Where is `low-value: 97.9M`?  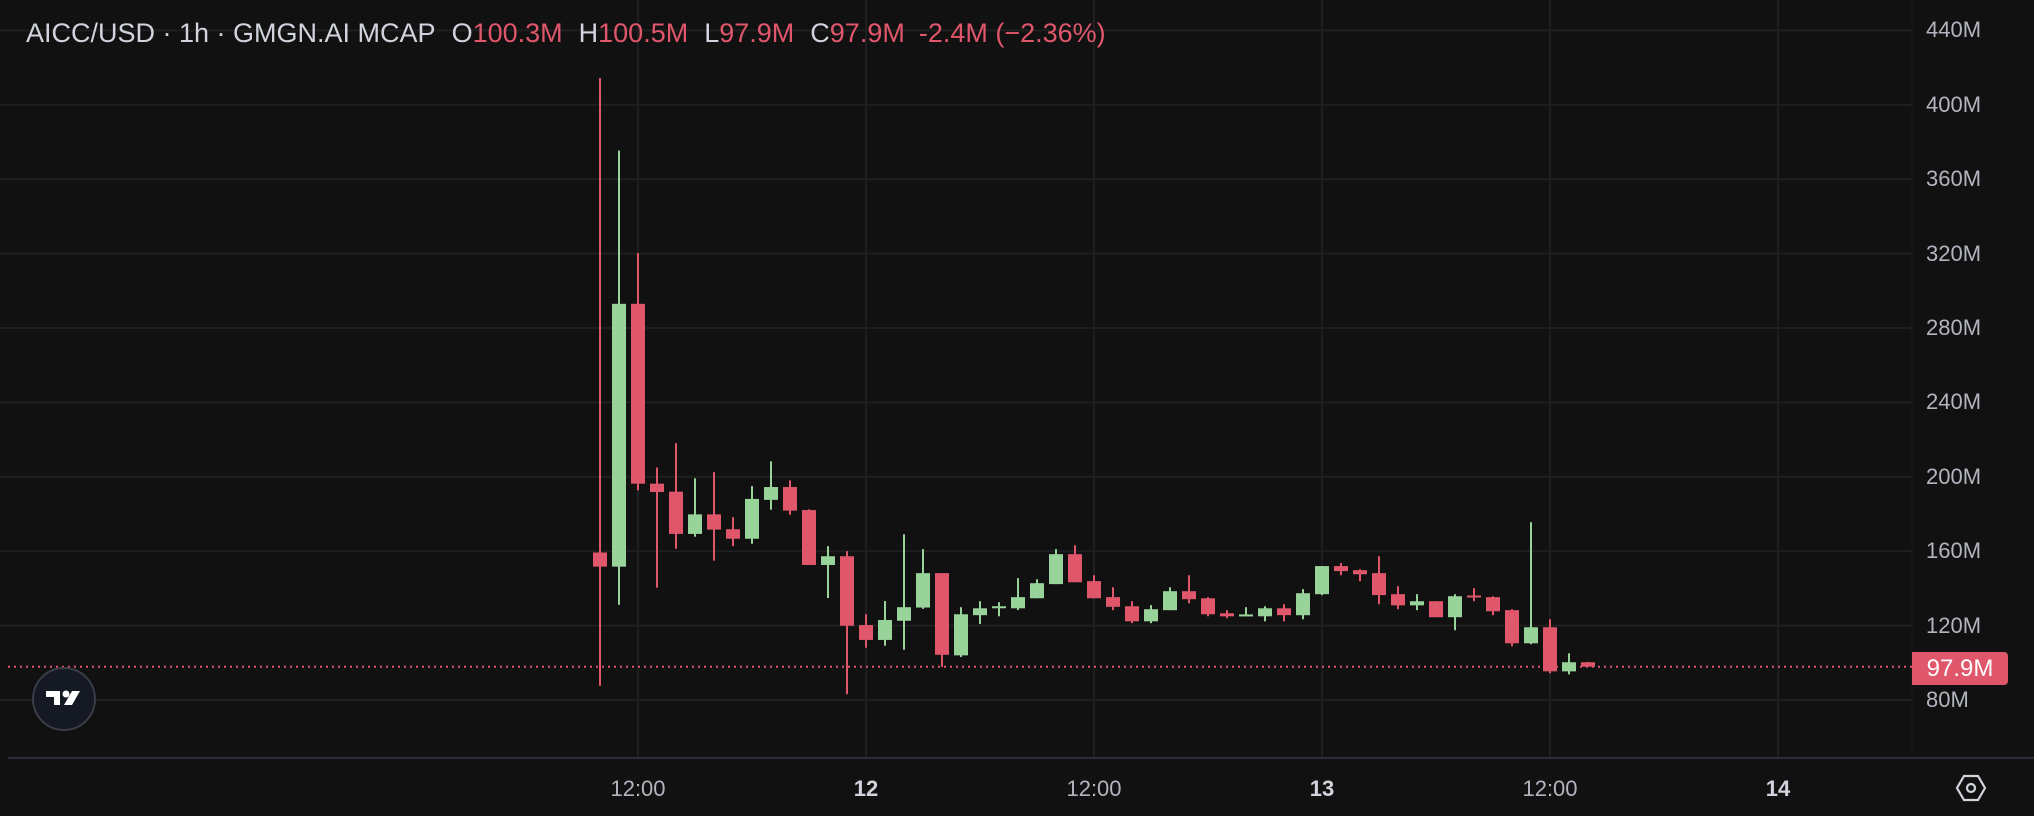 low-value: 97.9M is located at coordinates (757, 33).